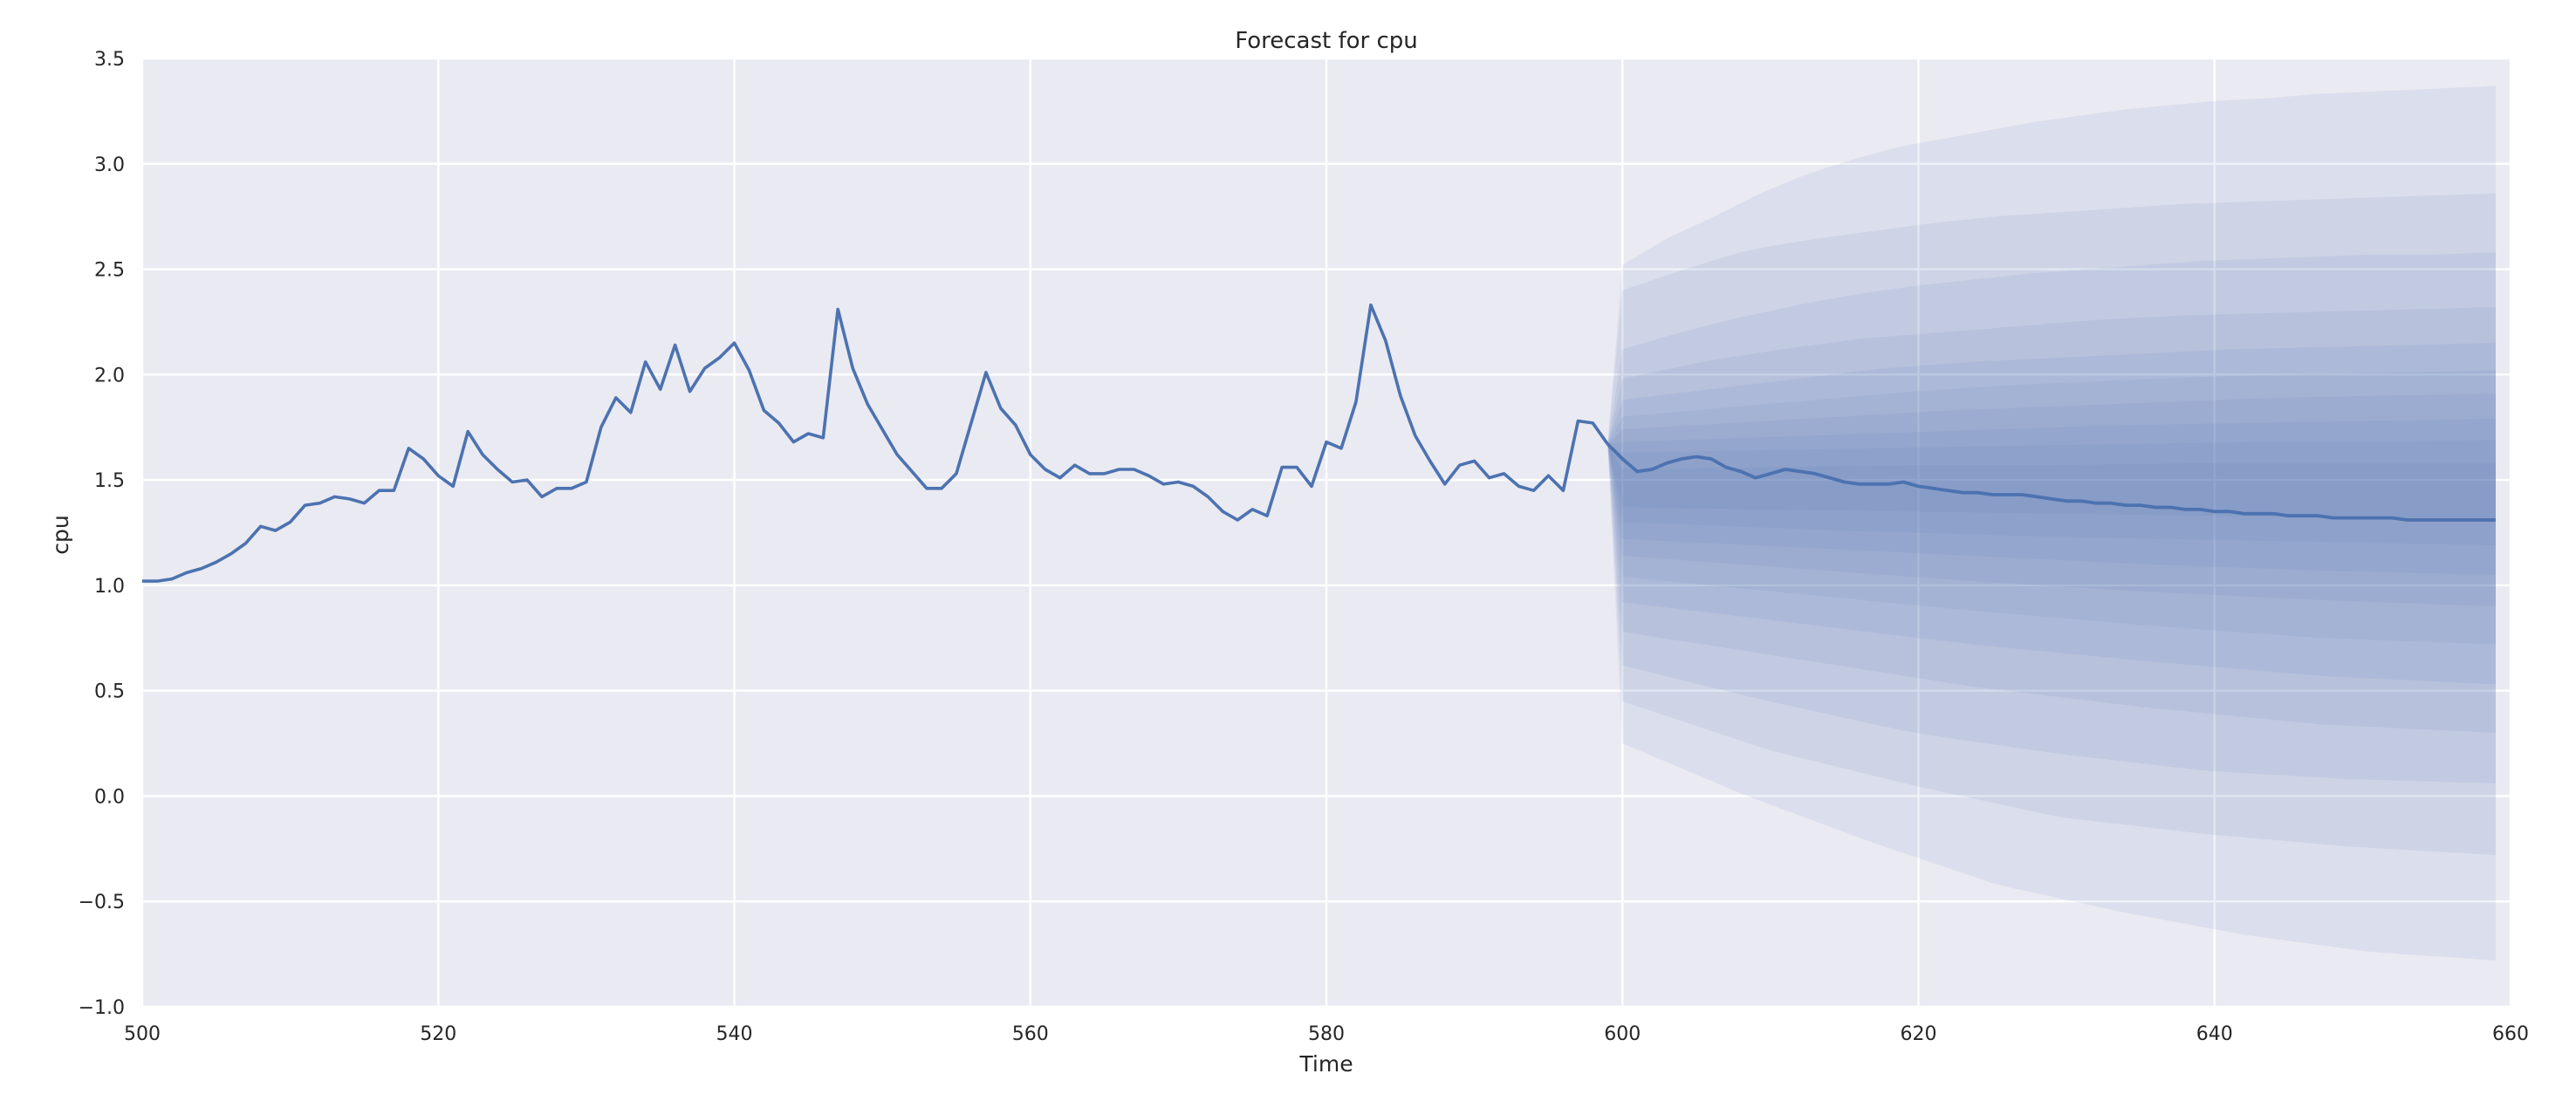 This screenshot has width=2576, height=1108. What do you see at coordinates (110, 165) in the screenshot?
I see `y-tick-label: 3.0` at bounding box center [110, 165].